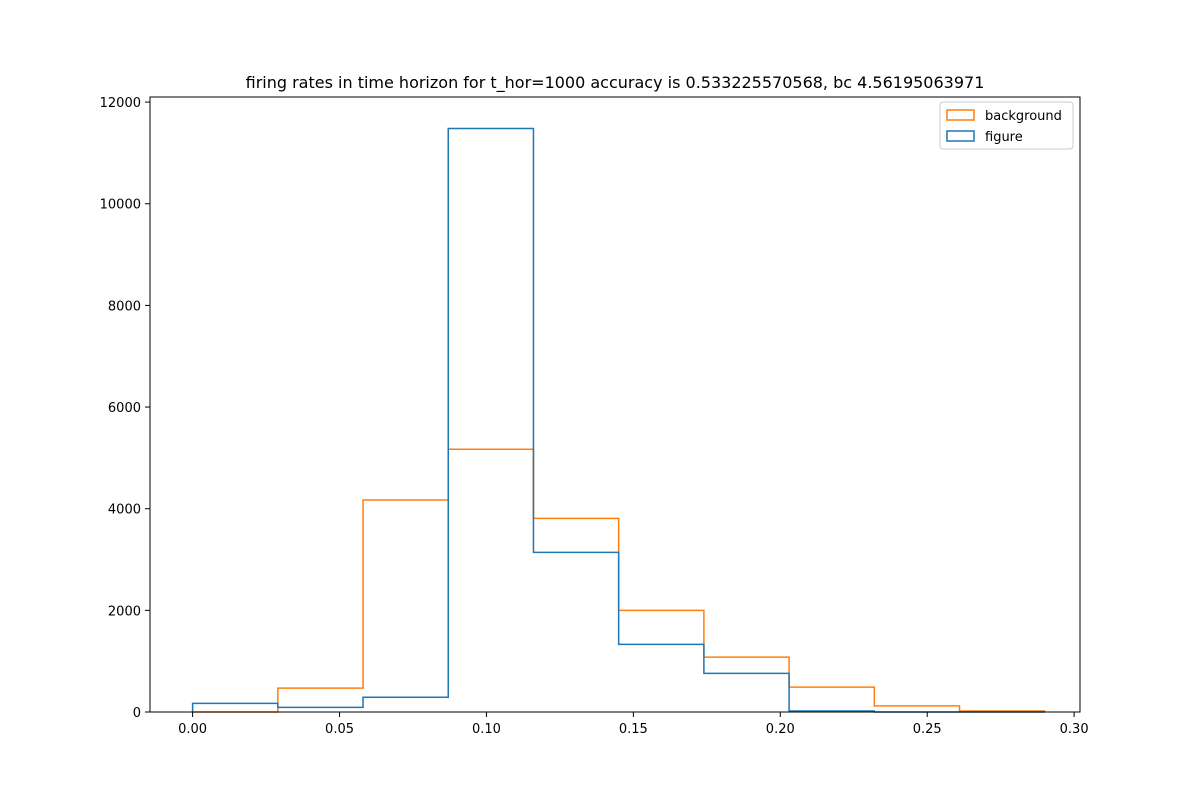 The height and width of the screenshot is (800, 1200). Describe the element at coordinates (960, 115) in the screenshot. I see `legend-swatch-background` at that location.